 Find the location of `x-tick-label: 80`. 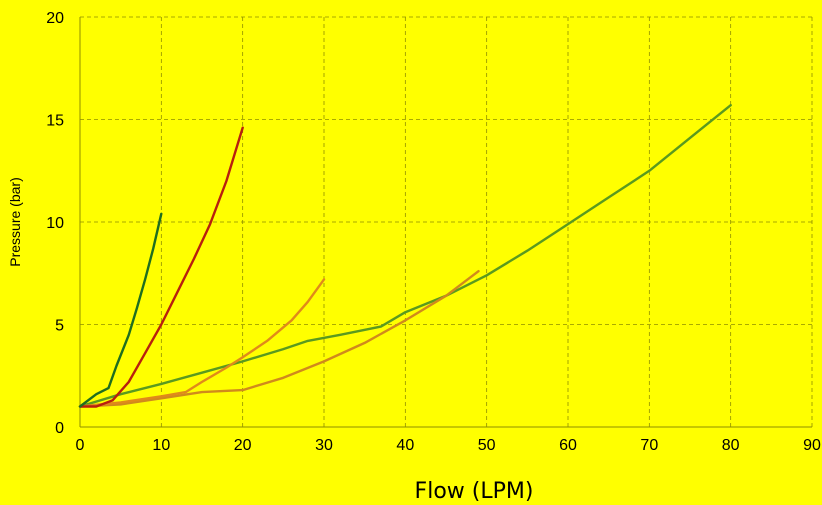

x-tick-label: 80 is located at coordinates (731, 445).